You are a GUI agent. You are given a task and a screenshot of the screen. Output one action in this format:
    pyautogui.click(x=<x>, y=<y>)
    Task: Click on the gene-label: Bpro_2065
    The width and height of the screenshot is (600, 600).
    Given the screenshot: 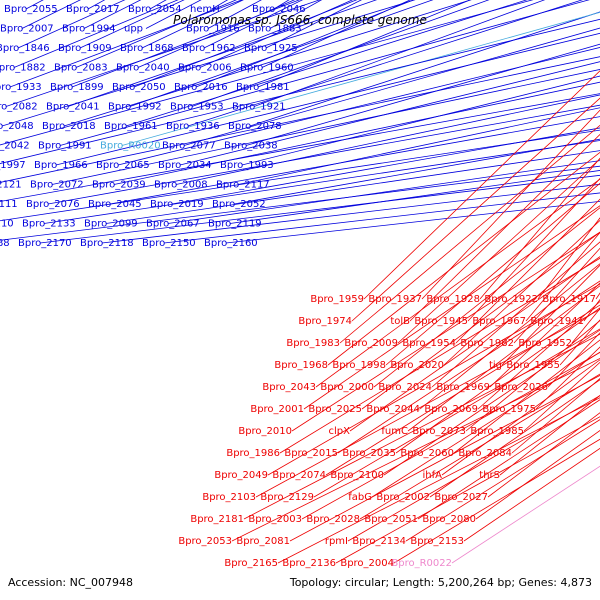 What is the action you would take?
    pyautogui.click(x=123, y=165)
    